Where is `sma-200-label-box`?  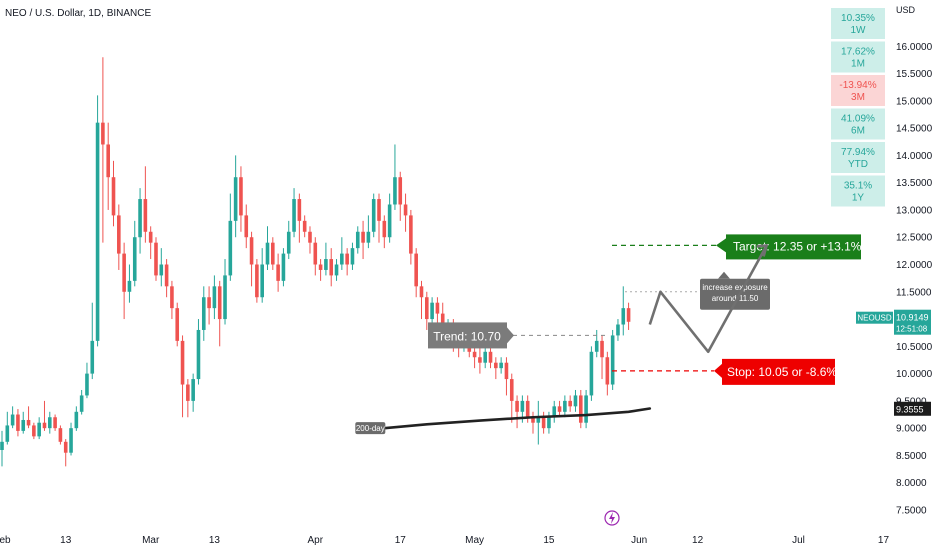 sma-200-label-box is located at coordinates (370, 428).